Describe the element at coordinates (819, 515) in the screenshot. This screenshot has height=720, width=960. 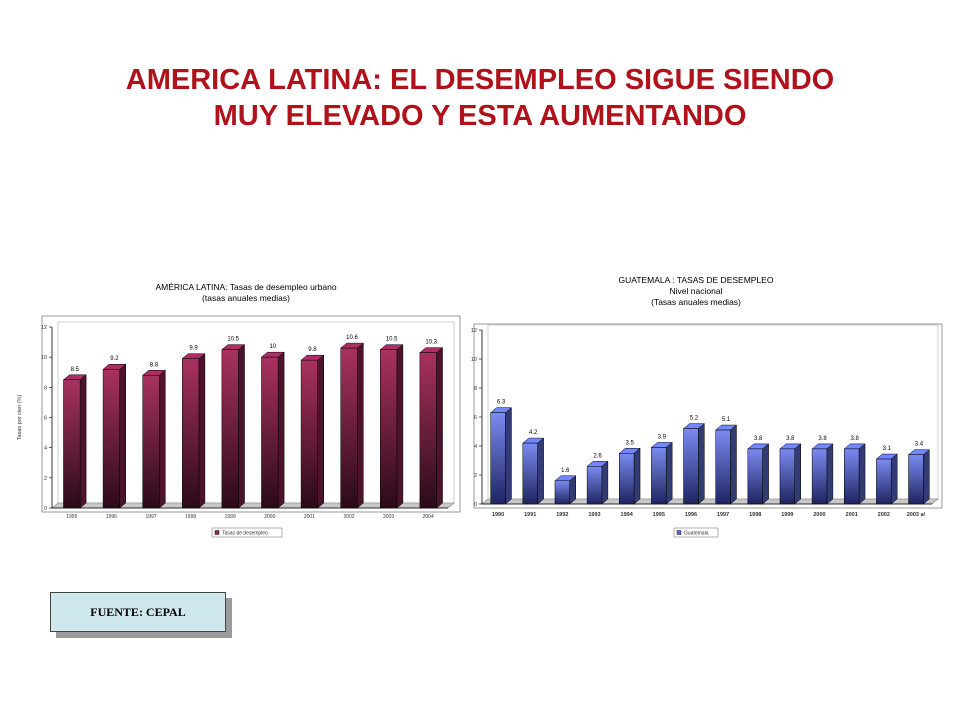
I see `x-tick-label: 2000` at that location.